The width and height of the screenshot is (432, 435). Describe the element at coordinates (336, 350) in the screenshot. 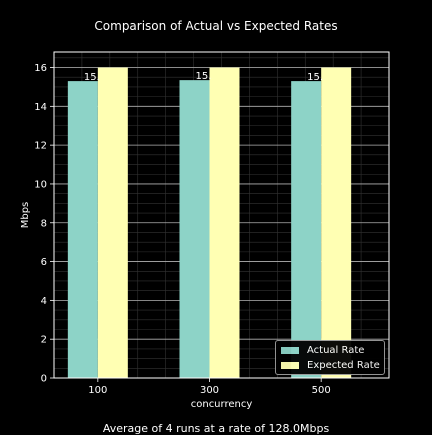

I see `legend-label-actual: Actual Rate` at that location.